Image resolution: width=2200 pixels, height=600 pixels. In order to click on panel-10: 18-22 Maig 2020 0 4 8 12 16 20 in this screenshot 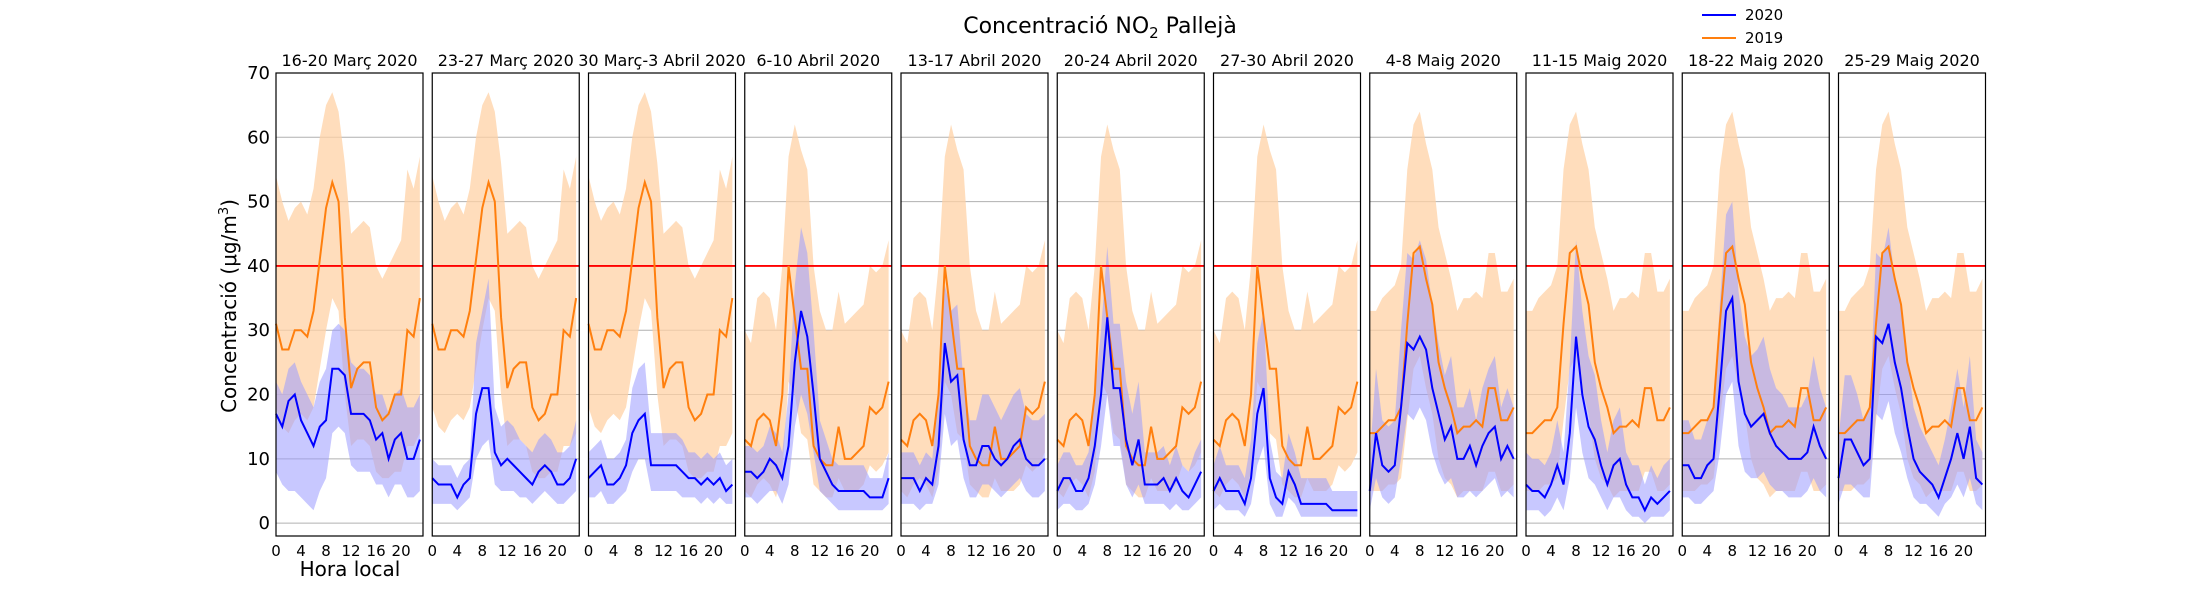, I will do `click(1753, 305)`.